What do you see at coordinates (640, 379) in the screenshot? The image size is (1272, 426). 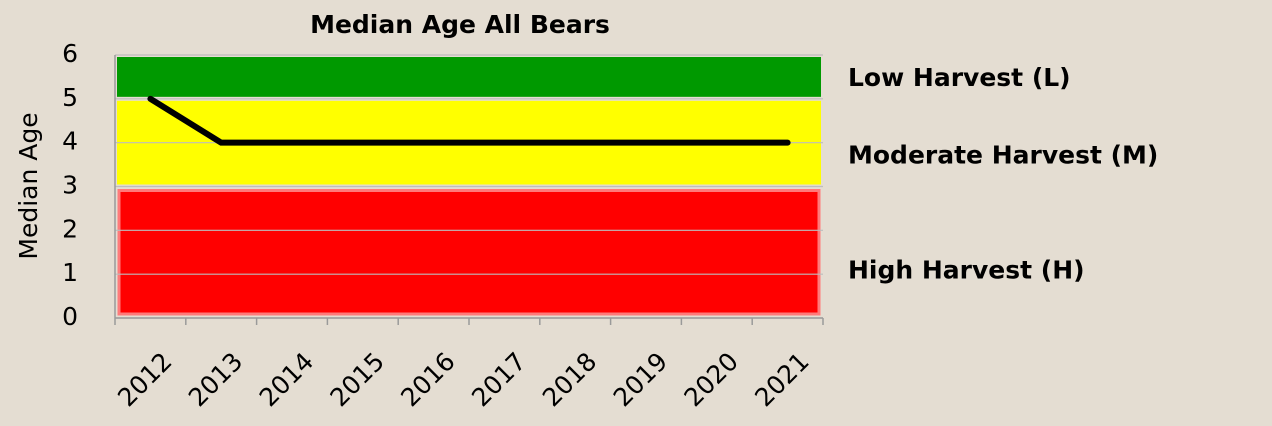 I see `x-tick-label: 2019` at bounding box center [640, 379].